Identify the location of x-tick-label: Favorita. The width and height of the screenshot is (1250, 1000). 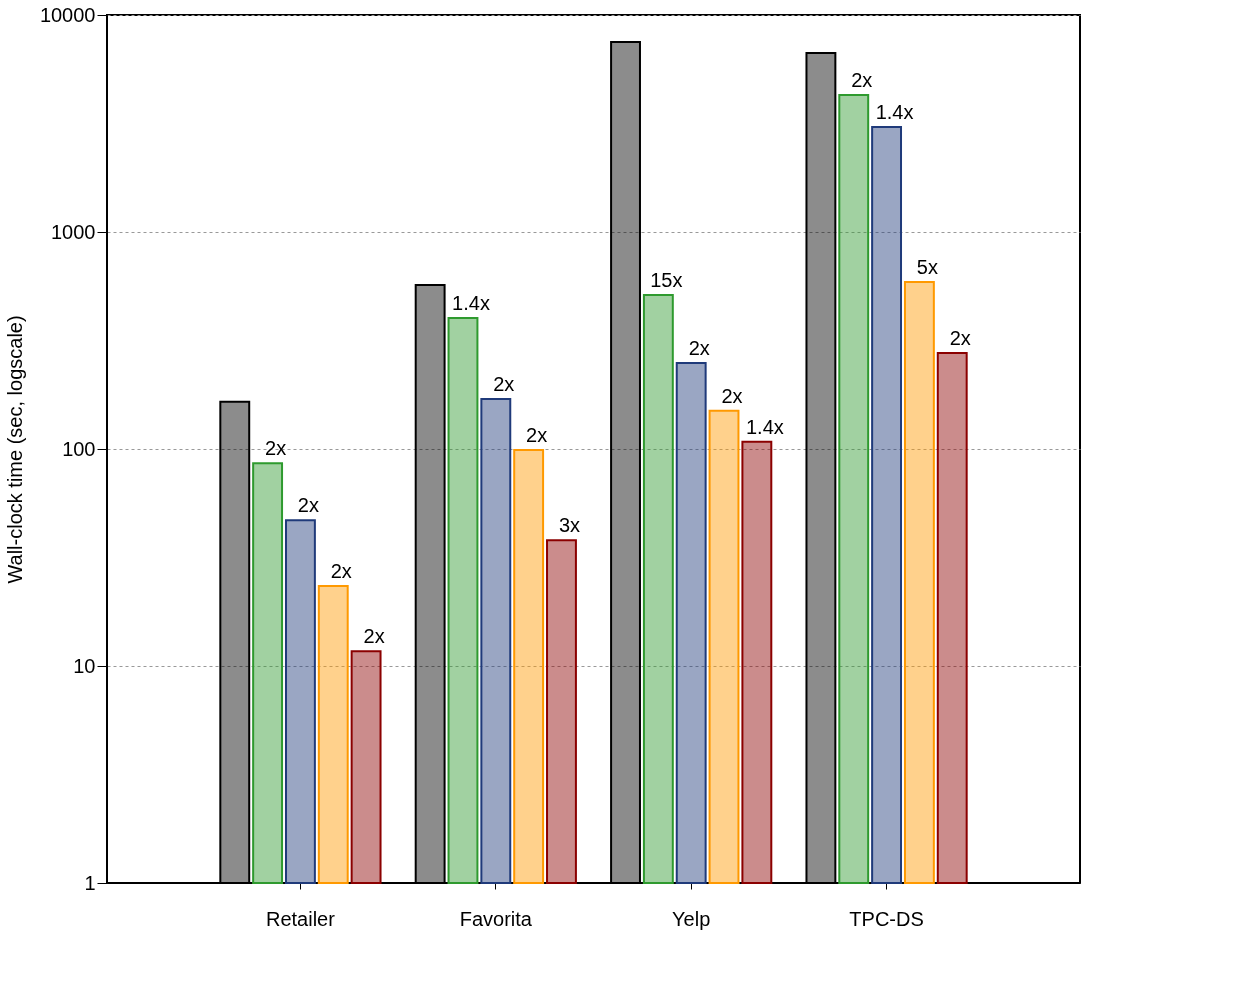
(496, 918).